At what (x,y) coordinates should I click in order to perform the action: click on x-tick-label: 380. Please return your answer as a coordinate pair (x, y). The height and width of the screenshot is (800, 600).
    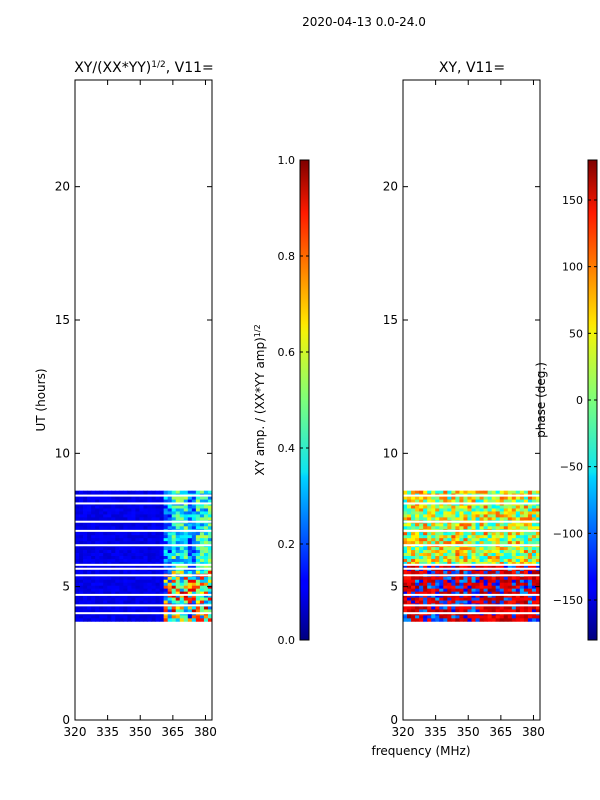
    Looking at the image, I should click on (205, 732).